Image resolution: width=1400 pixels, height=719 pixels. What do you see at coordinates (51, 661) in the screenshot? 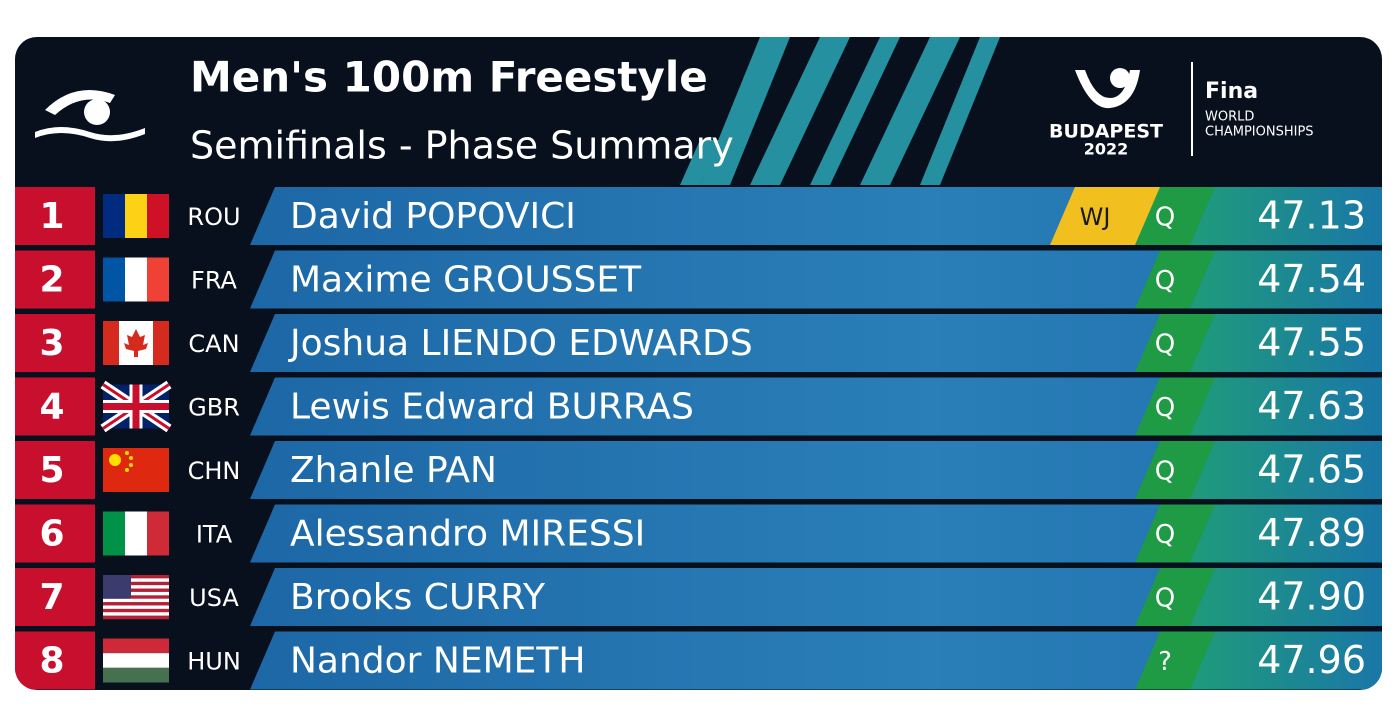
I see `rank: 8` at bounding box center [51, 661].